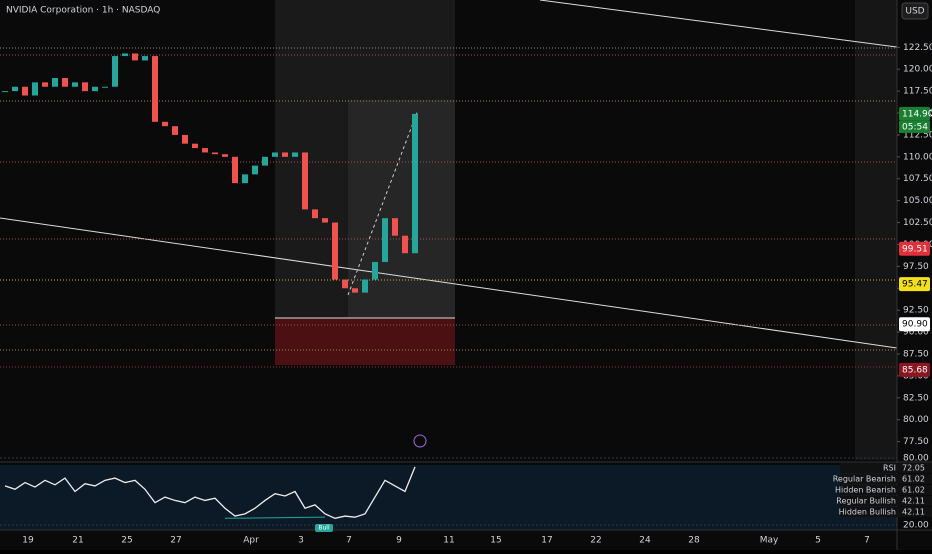  What do you see at coordinates (913, 501) in the screenshot?
I see `legend-value: 42.11` at bounding box center [913, 501].